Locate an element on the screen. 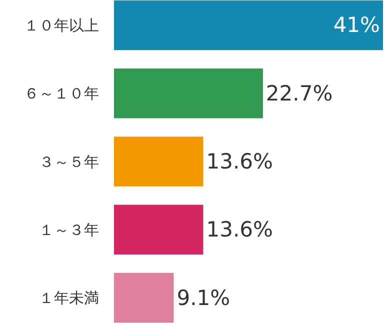 The height and width of the screenshot is (323, 387). y-tick-label: １０年以上 is located at coordinates (61, 25).